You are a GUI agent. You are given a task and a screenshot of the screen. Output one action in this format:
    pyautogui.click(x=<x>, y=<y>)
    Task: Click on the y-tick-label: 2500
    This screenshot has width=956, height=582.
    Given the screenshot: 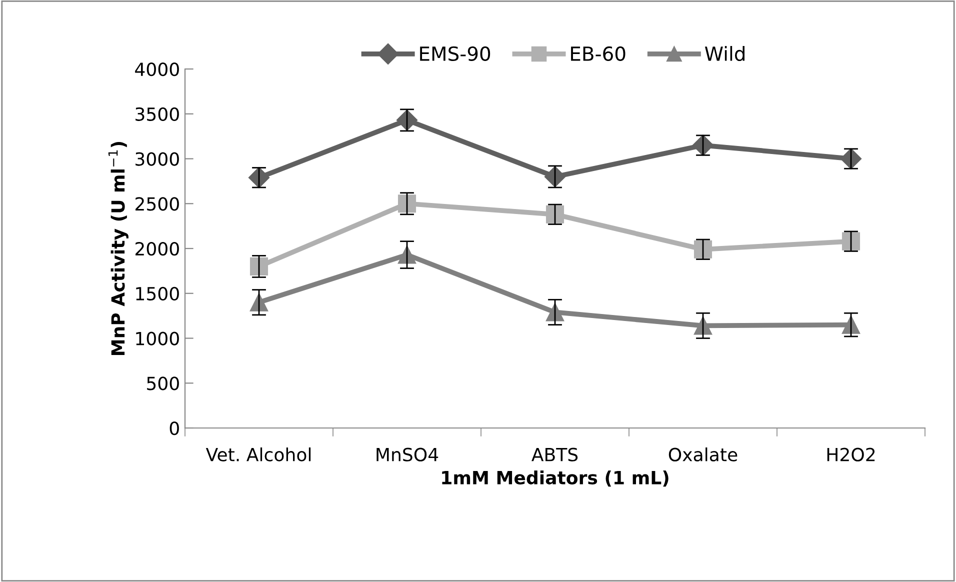 What is the action you would take?
    pyautogui.click(x=157, y=204)
    